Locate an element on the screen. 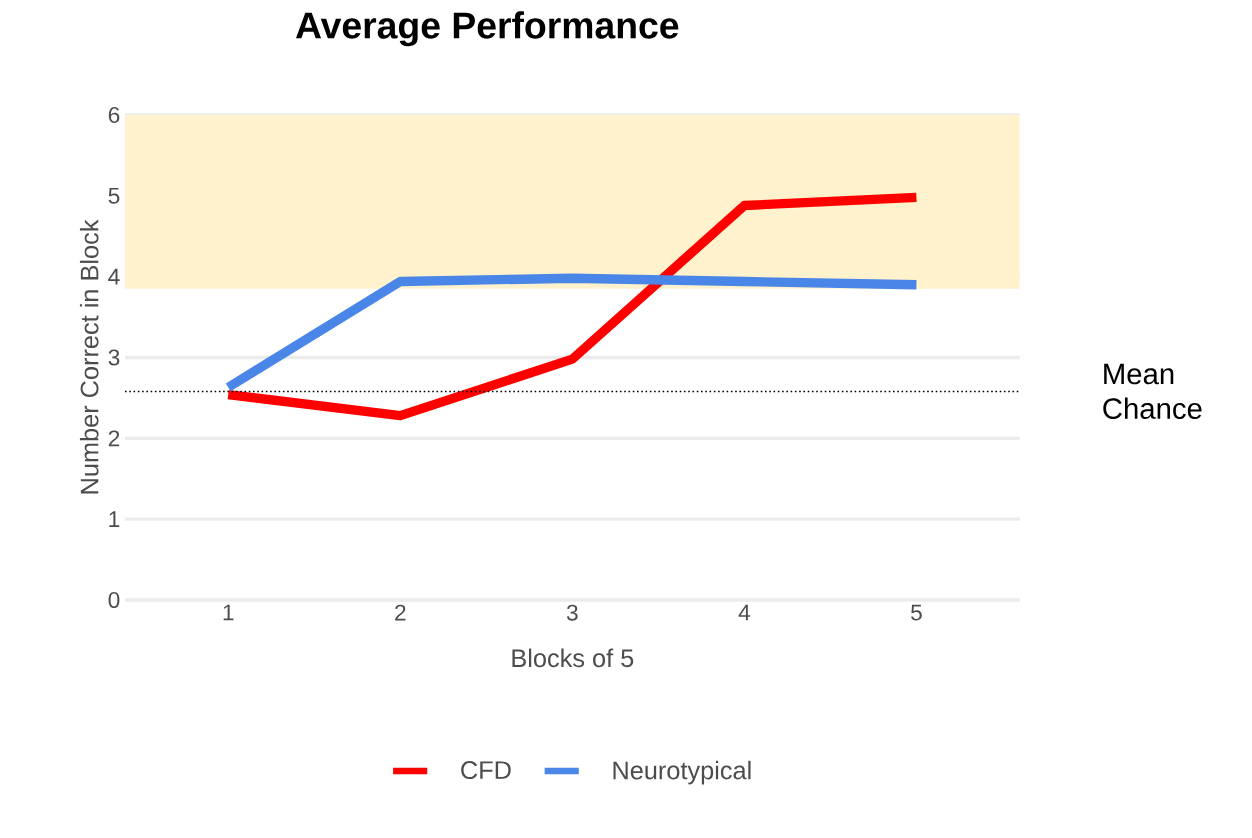 This screenshot has height=838, width=1252. y-tick-label: 1 is located at coordinates (114, 519).